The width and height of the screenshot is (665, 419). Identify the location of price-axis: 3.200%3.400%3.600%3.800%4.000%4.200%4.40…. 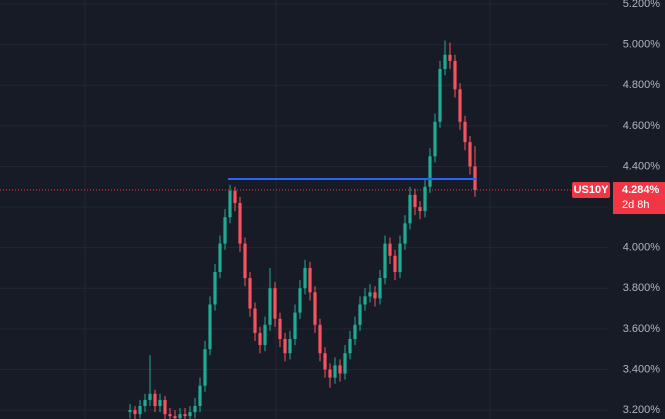
(618, 208).